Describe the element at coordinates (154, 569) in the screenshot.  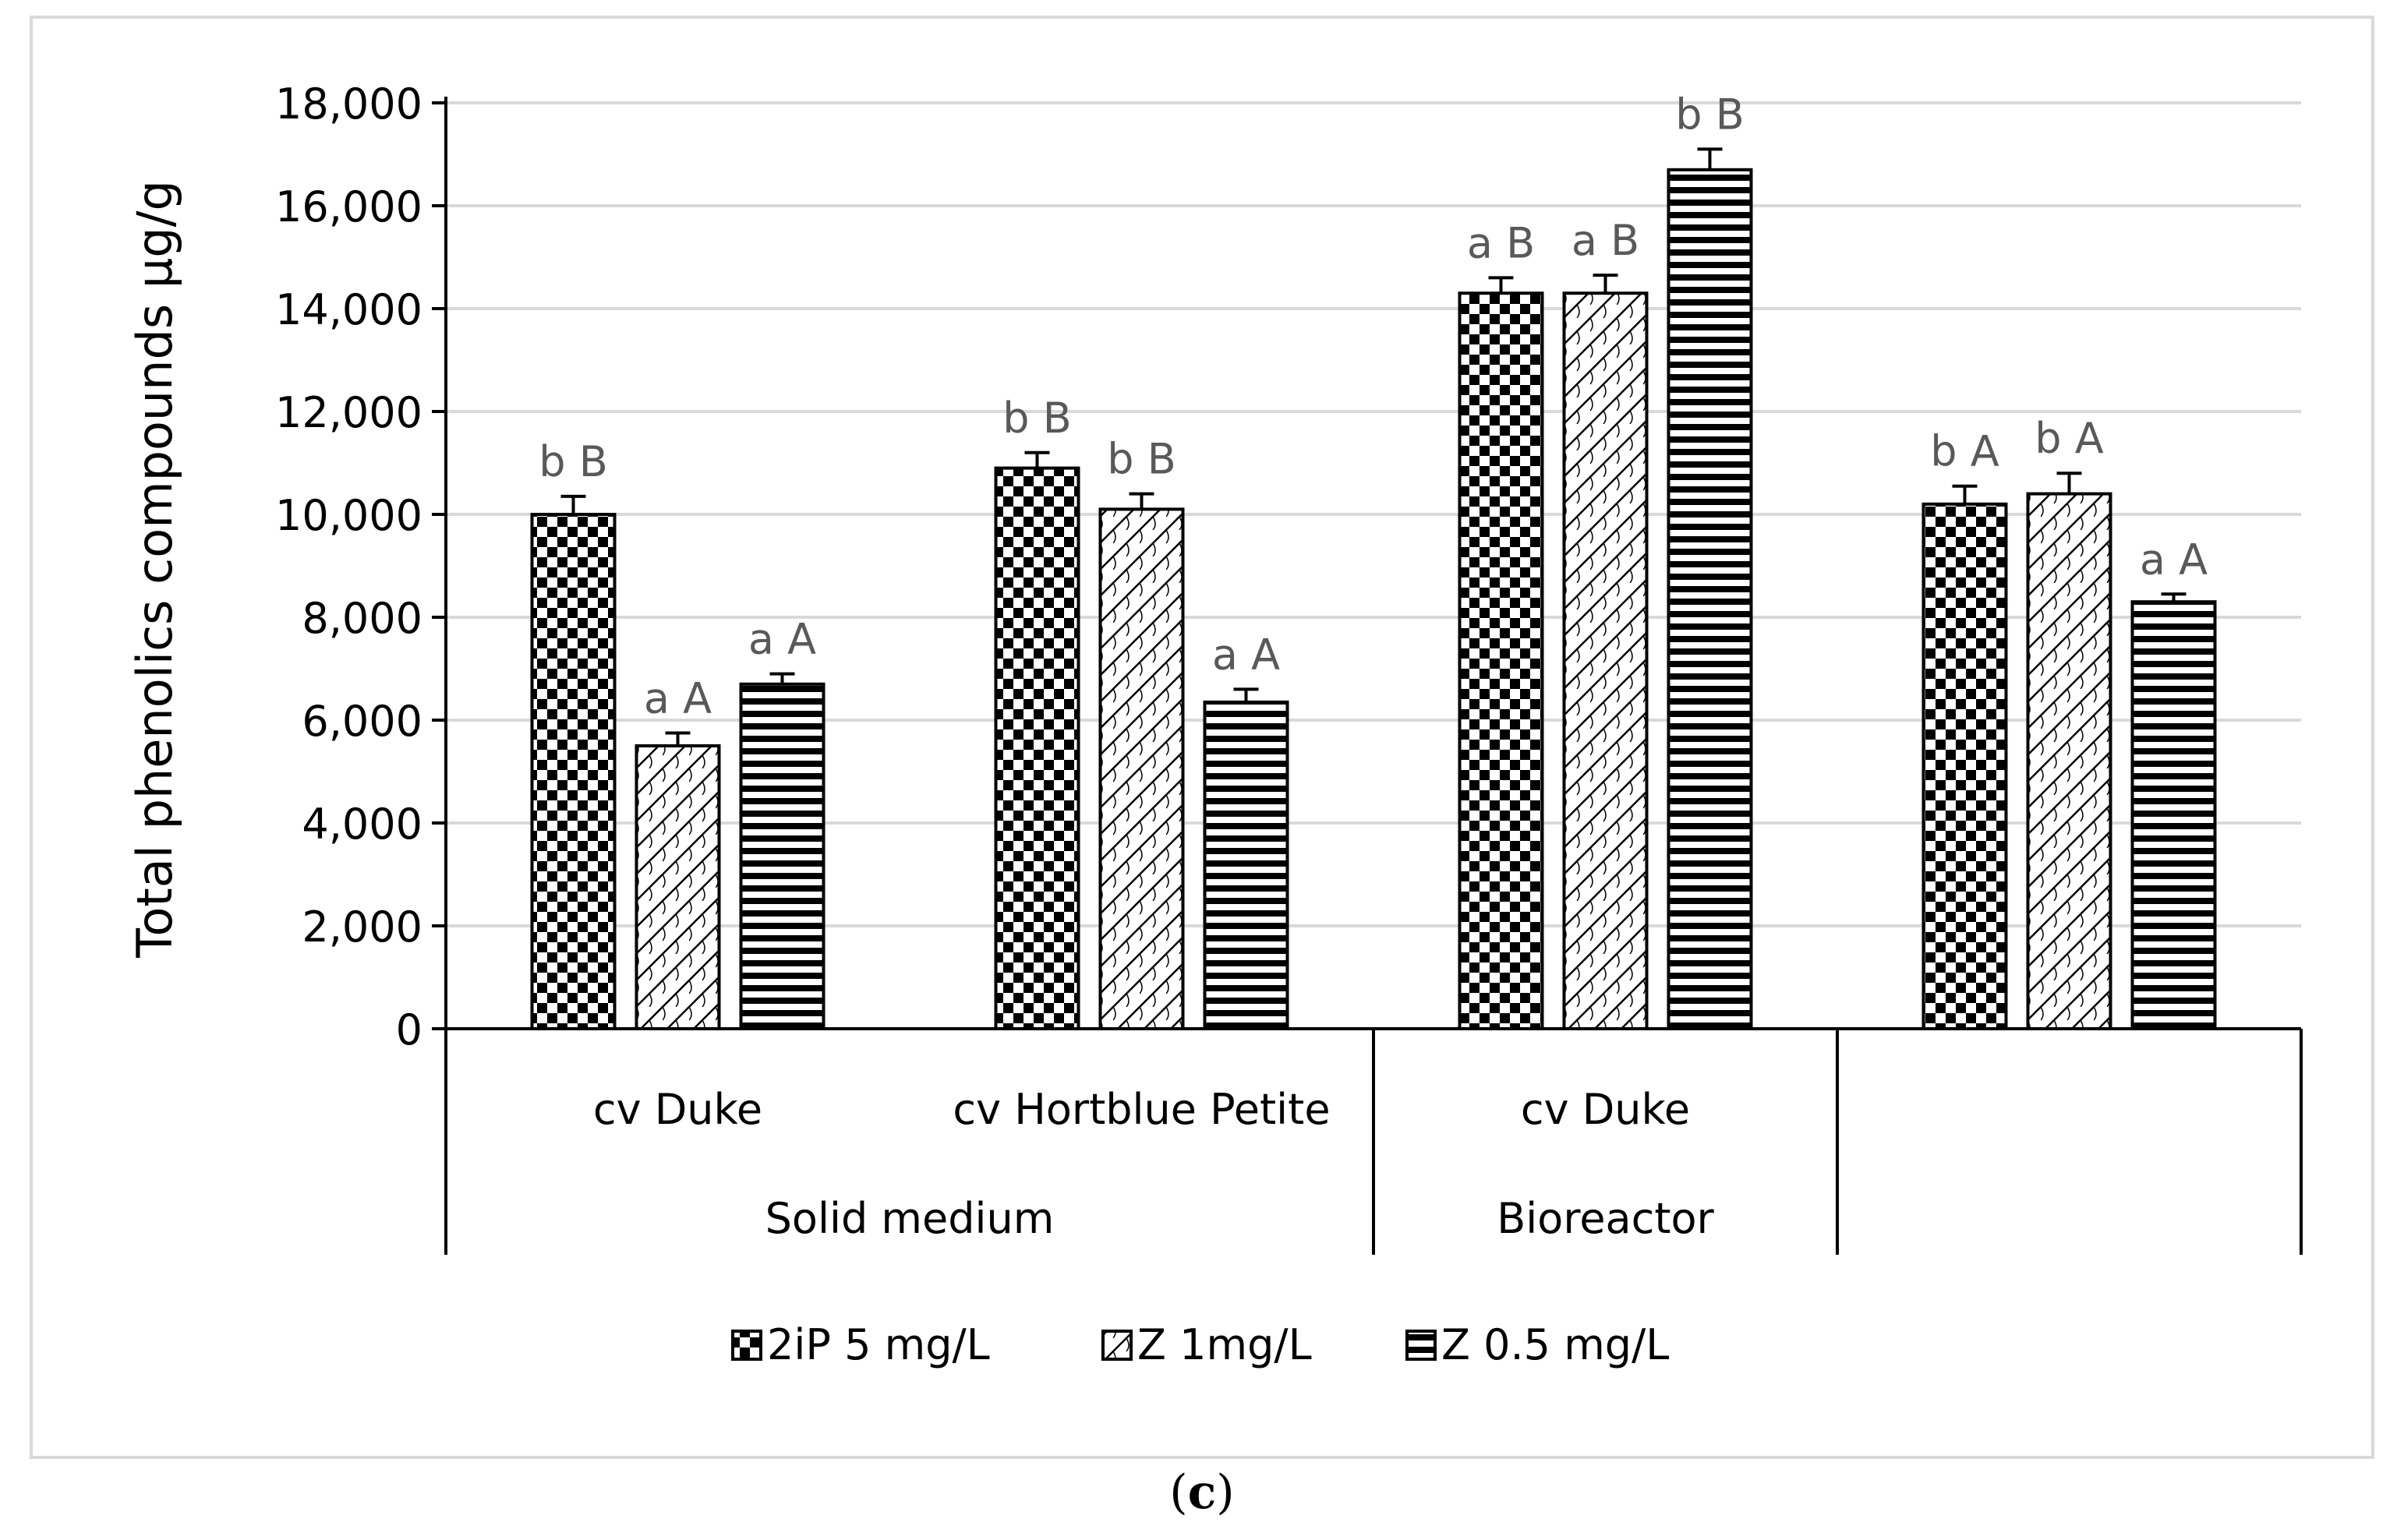
I see `y-axis-title: Total phenolics compounds µg/g` at that location.